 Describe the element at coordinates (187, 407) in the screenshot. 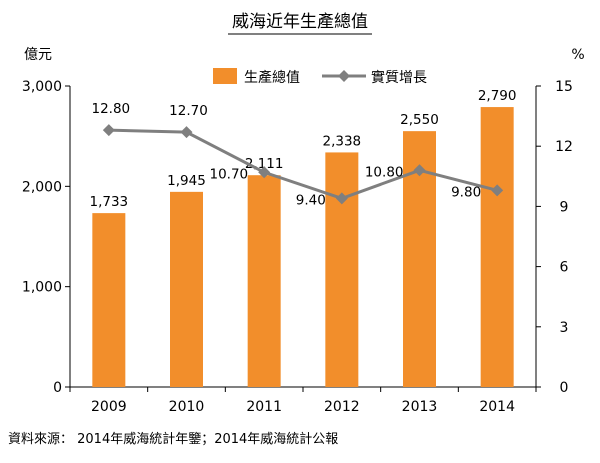

I see `x-axis-tick-label: 2010` at that location.